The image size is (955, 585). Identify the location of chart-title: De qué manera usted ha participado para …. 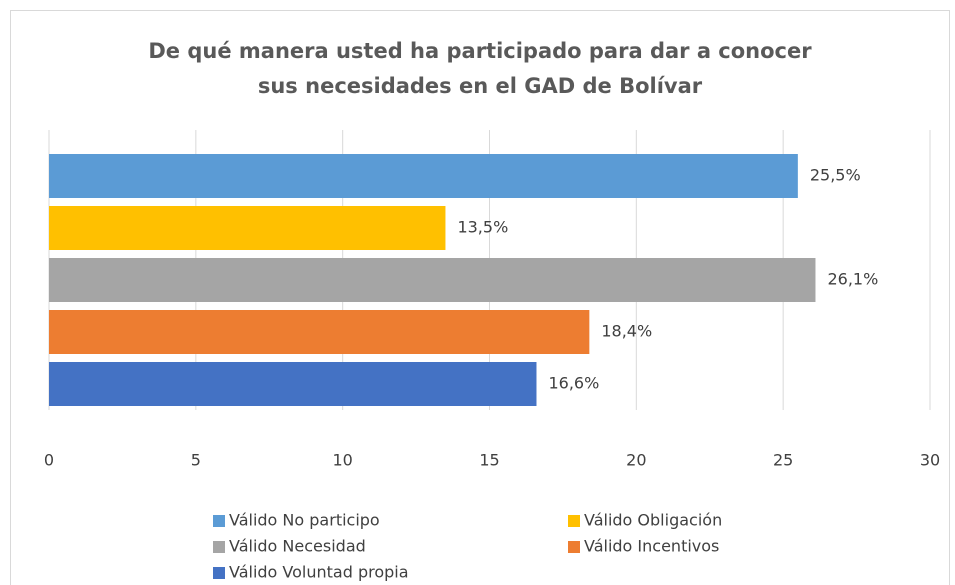
(480, 51).